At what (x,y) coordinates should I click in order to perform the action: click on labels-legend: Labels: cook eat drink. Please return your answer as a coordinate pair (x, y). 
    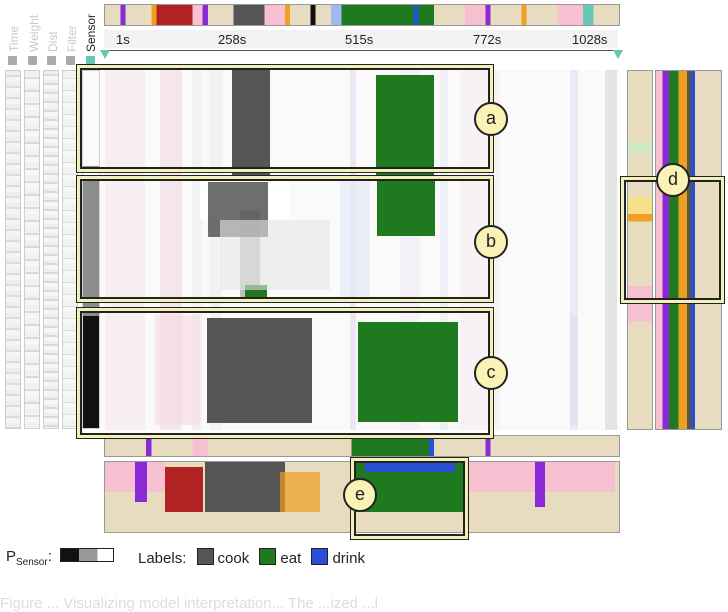
    Looking at the image, I should click on (251, 557).